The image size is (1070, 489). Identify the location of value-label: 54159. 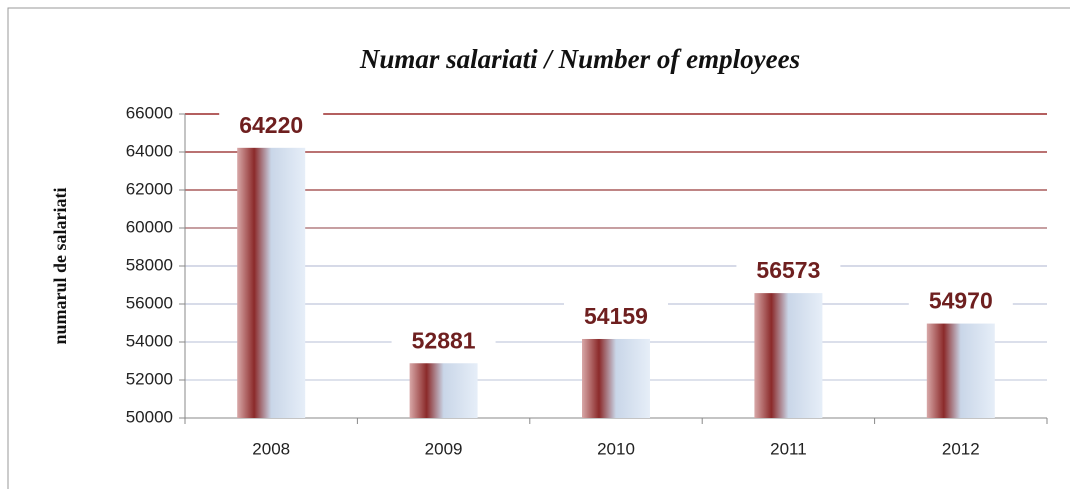
(616, 316).